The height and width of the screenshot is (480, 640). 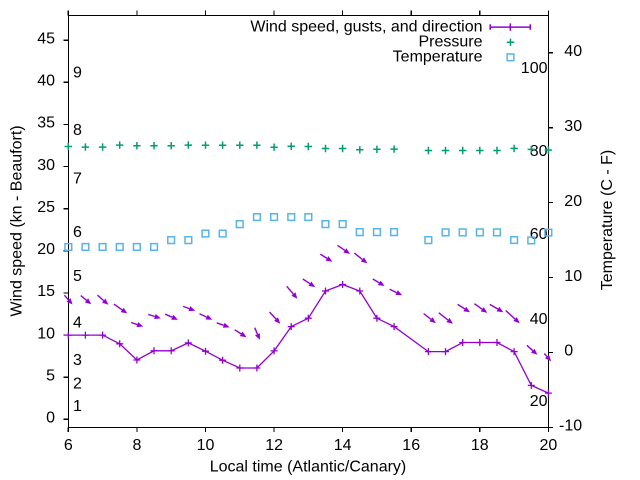 What do you see at coordinates (438, 57) in the screenshot?
I see `svg-text: Temperature` at bounding box center [438, 57].